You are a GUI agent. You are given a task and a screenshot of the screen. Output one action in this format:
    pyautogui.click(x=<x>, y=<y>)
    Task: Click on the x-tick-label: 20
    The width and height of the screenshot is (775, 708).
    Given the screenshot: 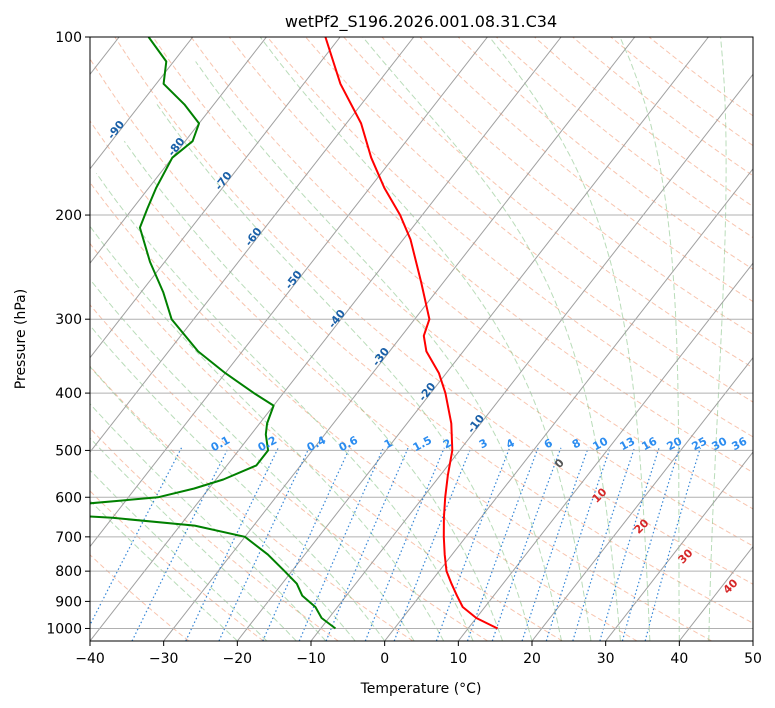 What is the action you would take?
    pyautogui.click(x=532, y=659)
    